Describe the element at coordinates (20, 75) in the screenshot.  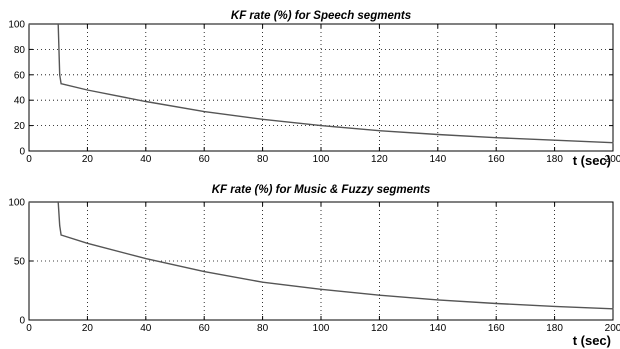
I see `y-tick-label: 60` at that location.